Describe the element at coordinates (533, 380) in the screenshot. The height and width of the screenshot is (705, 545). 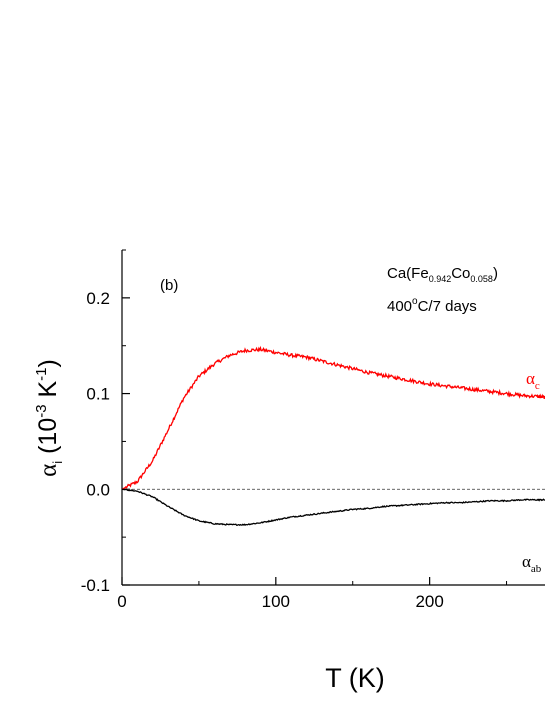
I see `series-label-alpha-c: αc` at that location.